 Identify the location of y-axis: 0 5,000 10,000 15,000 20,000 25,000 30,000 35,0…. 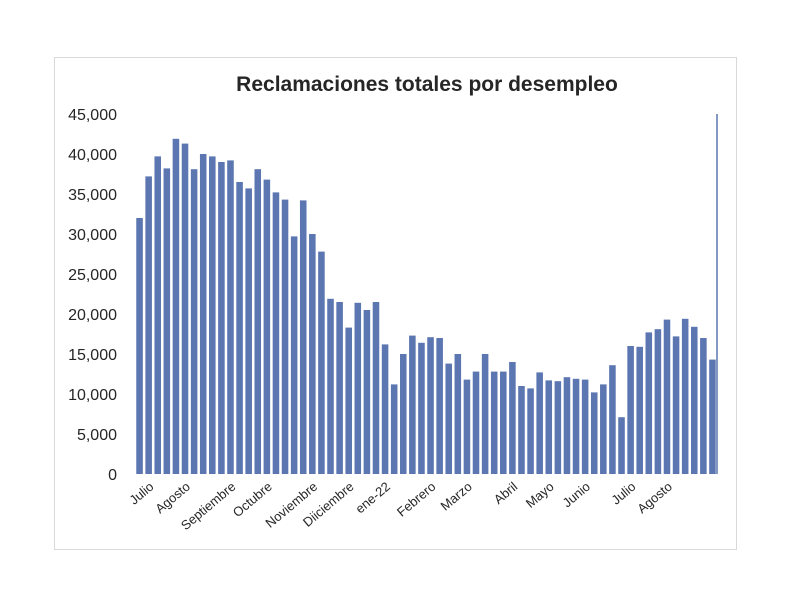
(92, 295).